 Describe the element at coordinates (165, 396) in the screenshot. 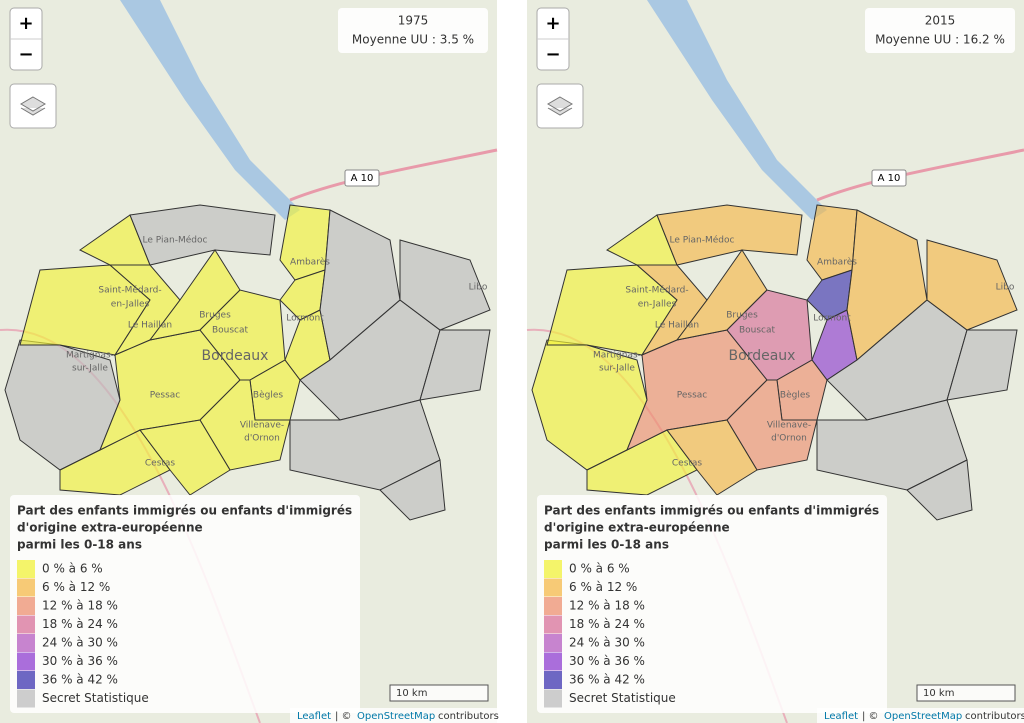

I see `place-label: Pessac` at that location.